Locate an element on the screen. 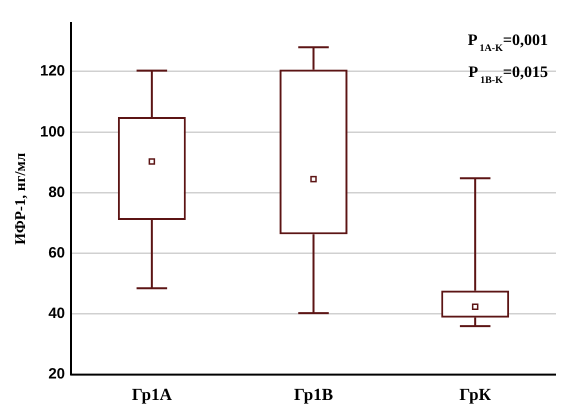 The image size is (574, 417). y-axis-title: ИФР-1, нг/мл is located at coordinates (20, 198).